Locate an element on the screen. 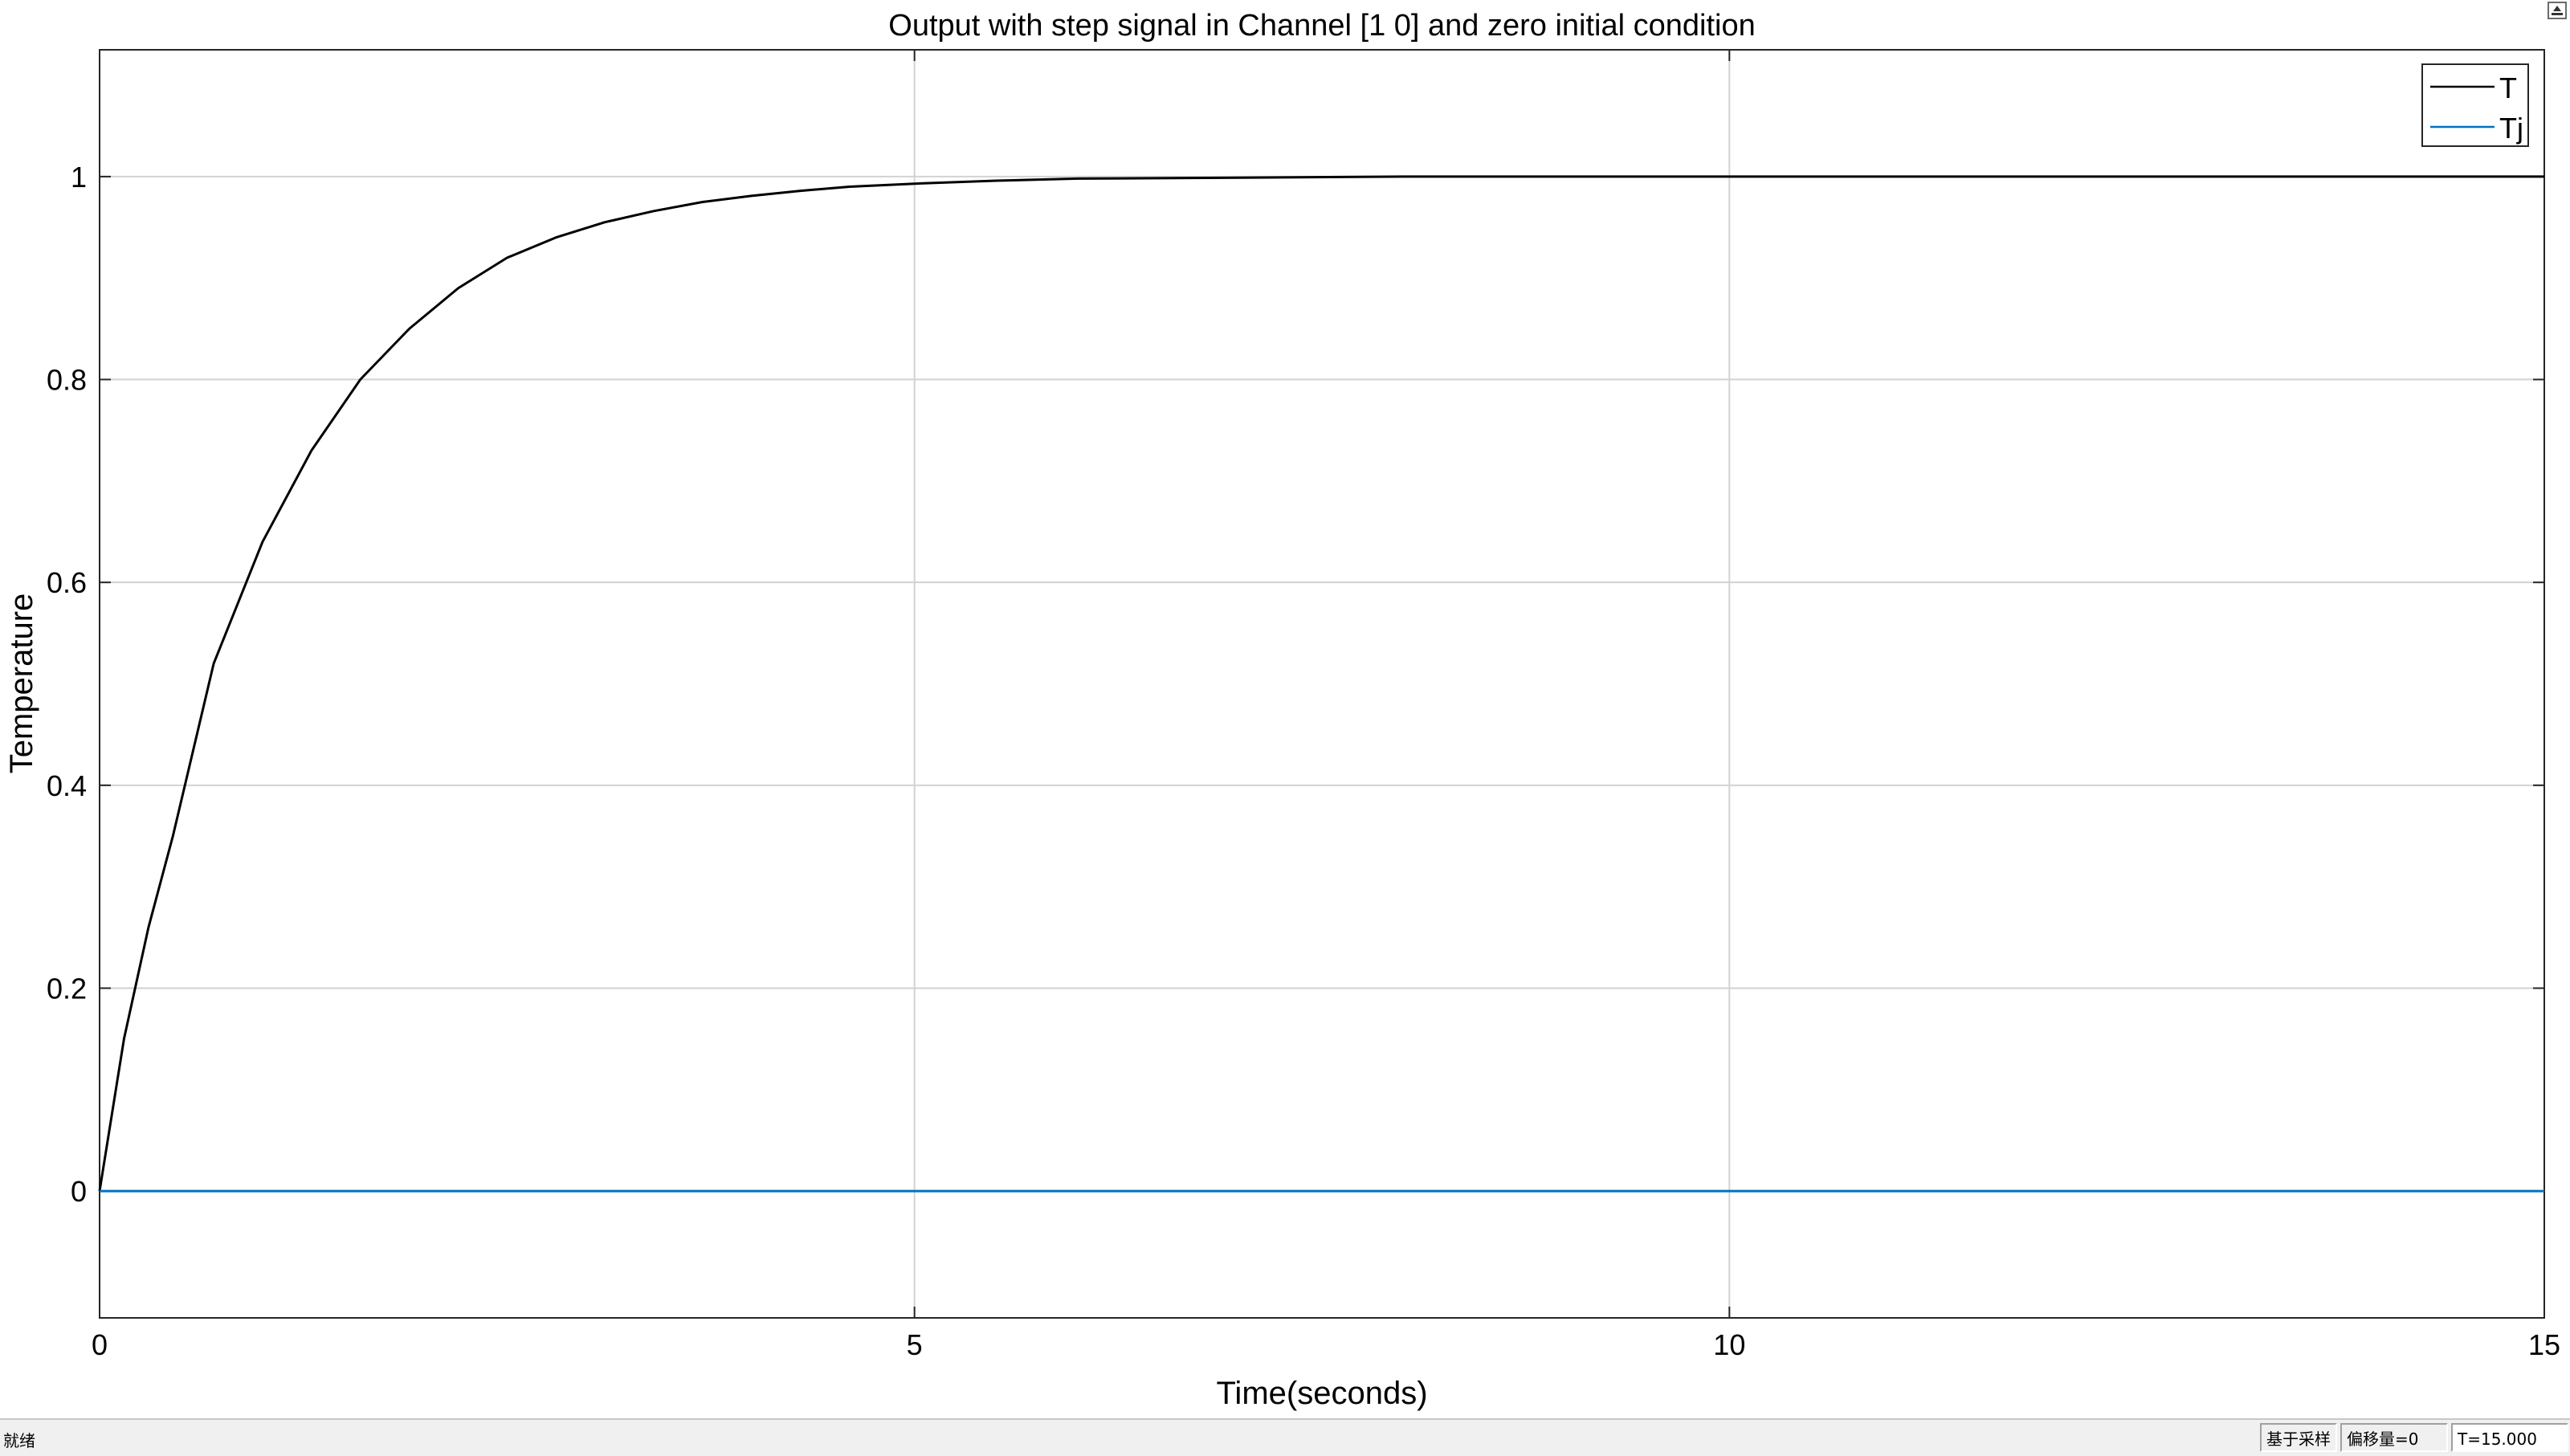  status-sampling-mode: 基于采样 is located at coordinates (2298, 1437).